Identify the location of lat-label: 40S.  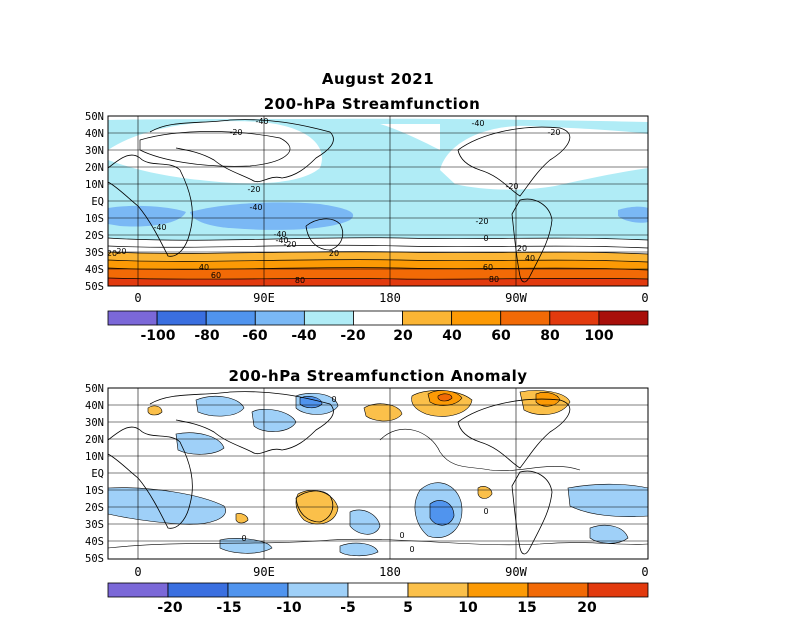
(94, 270).